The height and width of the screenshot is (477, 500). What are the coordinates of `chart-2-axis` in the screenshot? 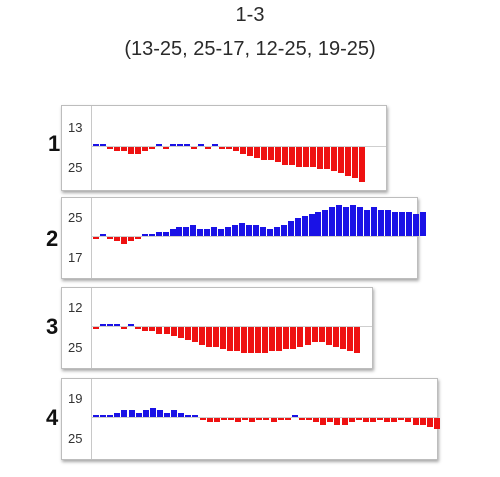 It's located at (91, 238).